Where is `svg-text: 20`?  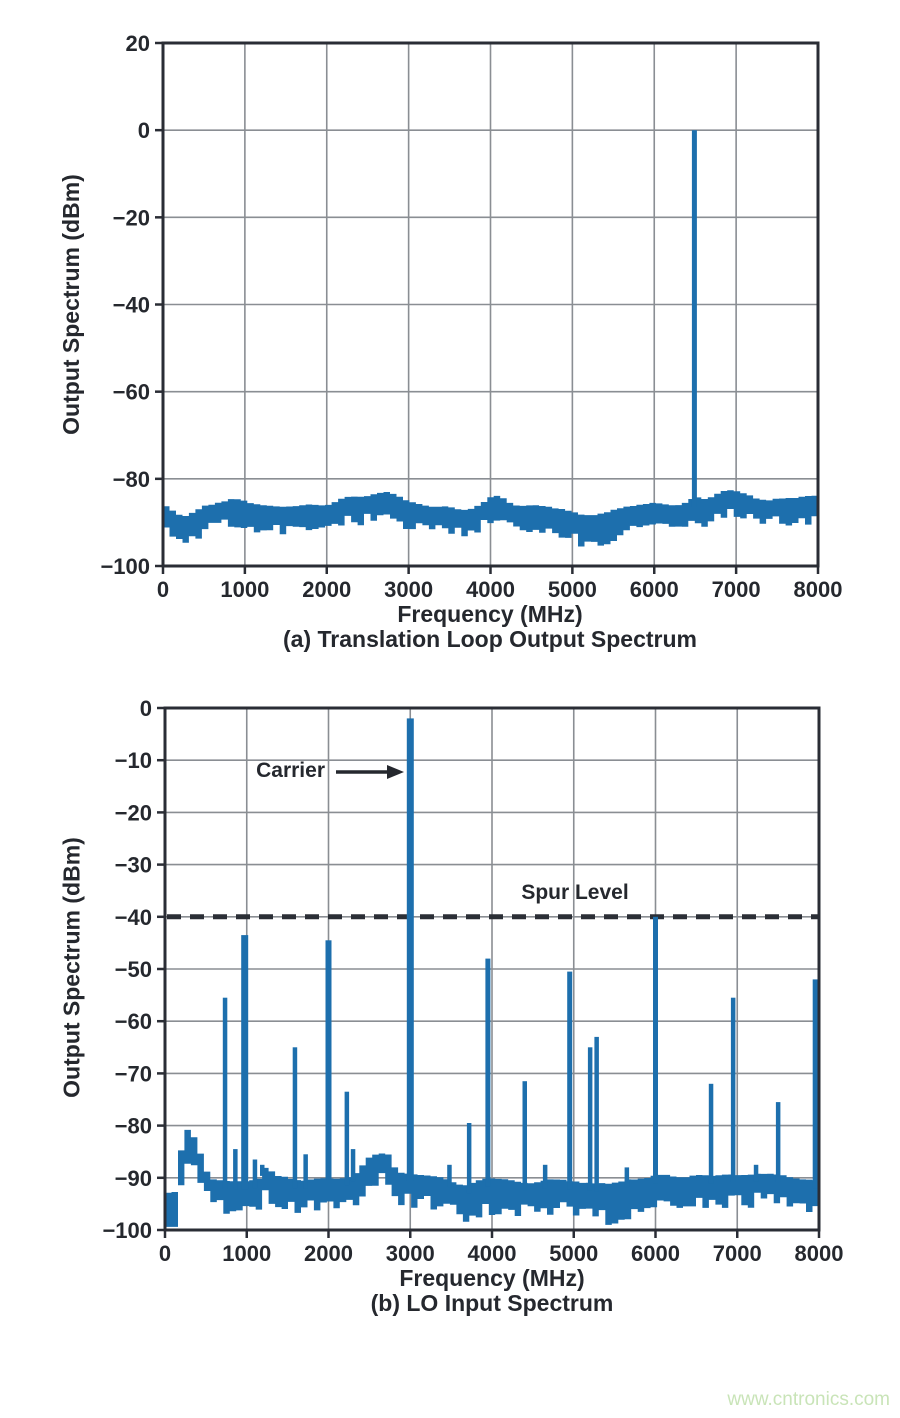 svg-text: 20 is located at coordinates (138, 43).